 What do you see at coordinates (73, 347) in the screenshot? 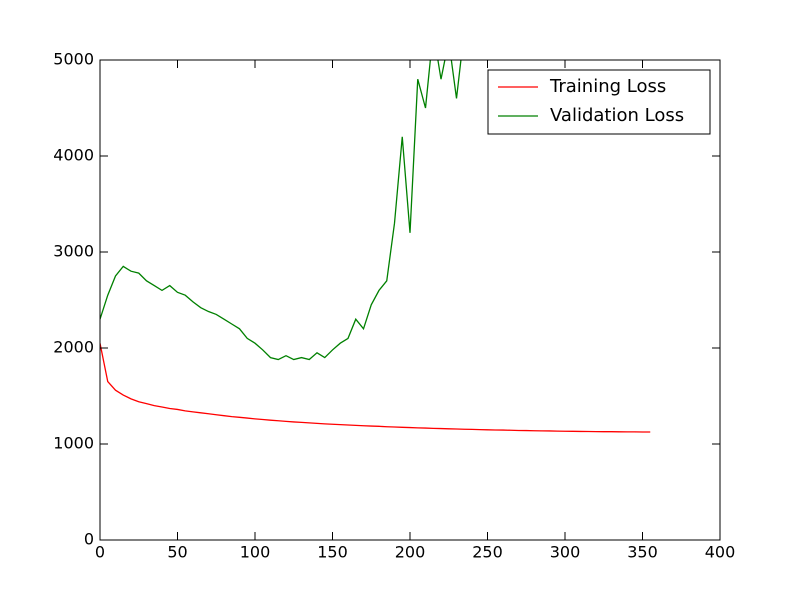
I see `y-tick-label: 2000` at bounding box center [73, 347].